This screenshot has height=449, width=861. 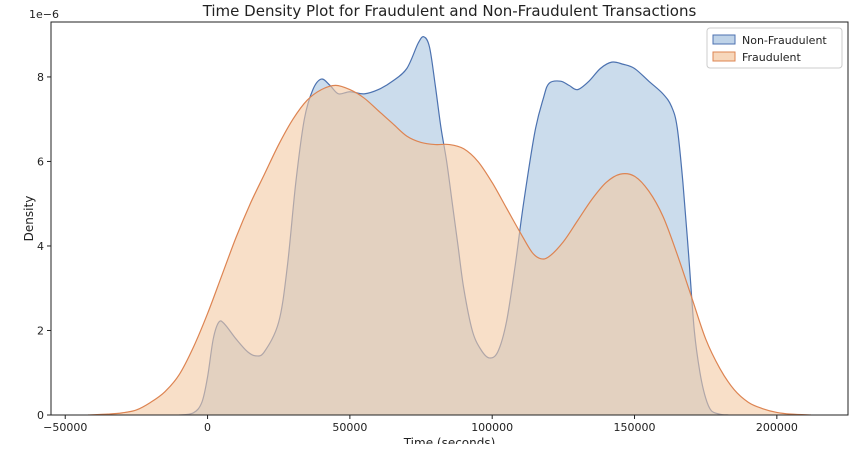 What do you see at coordinates (40, 330) in the screenshot?
I see `y-tick-label: 2` at bounding box center [40, 330].